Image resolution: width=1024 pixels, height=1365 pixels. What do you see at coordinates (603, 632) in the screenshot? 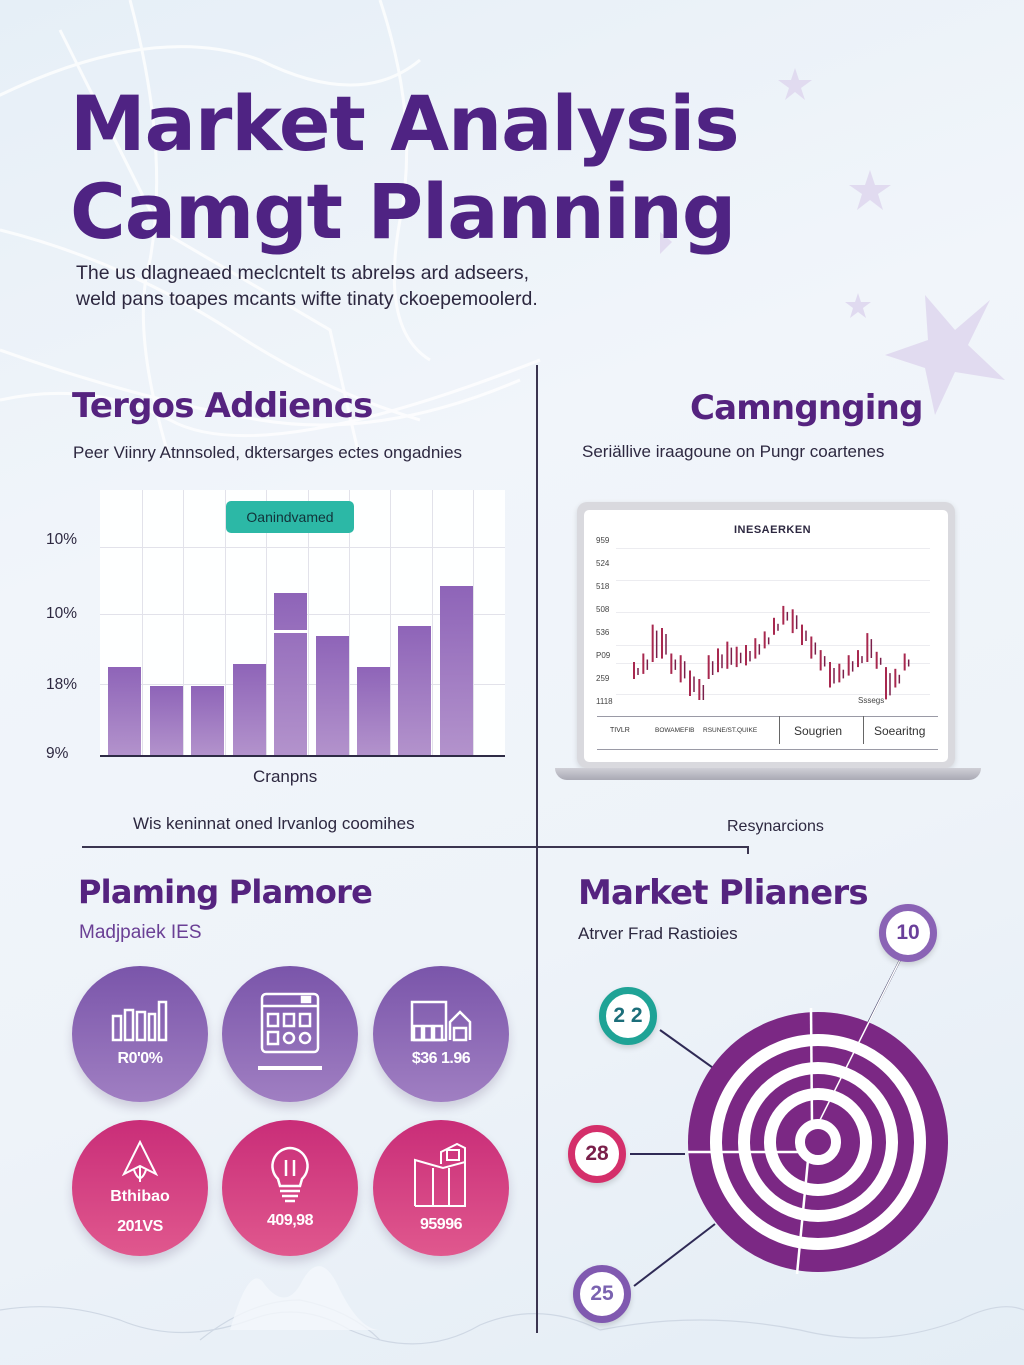
I see `screen-y-tick-5: 536` at bounding box center [603, 632].